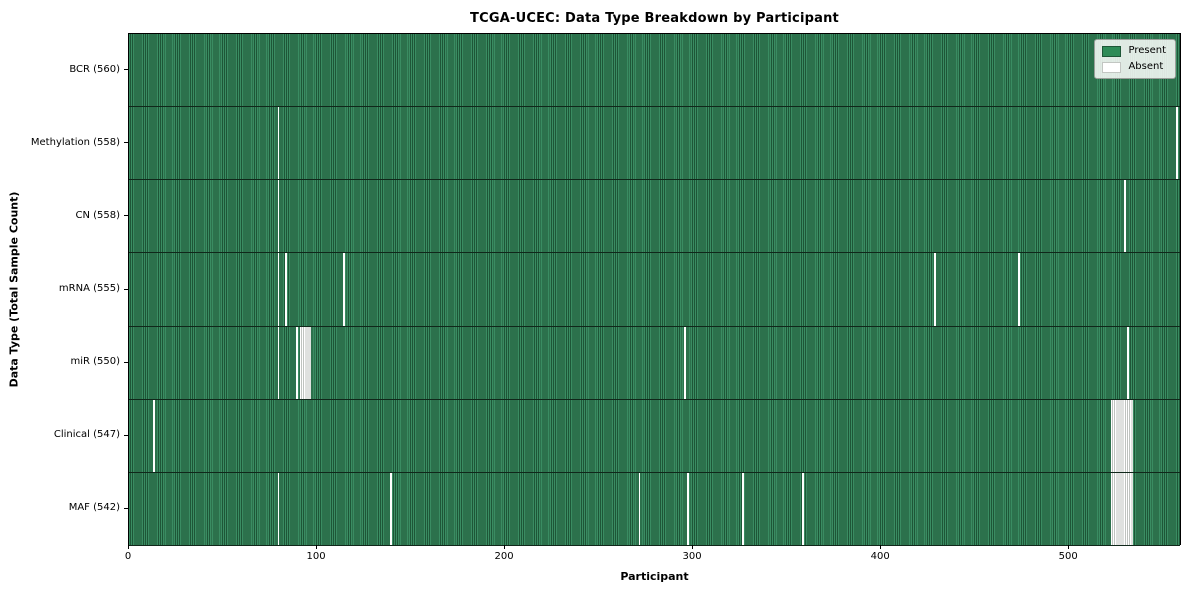 The image size is (1200, 600). Describe the element at coordinates (654, 144) in the screenshot. I see `row-band-methylation` at that location.